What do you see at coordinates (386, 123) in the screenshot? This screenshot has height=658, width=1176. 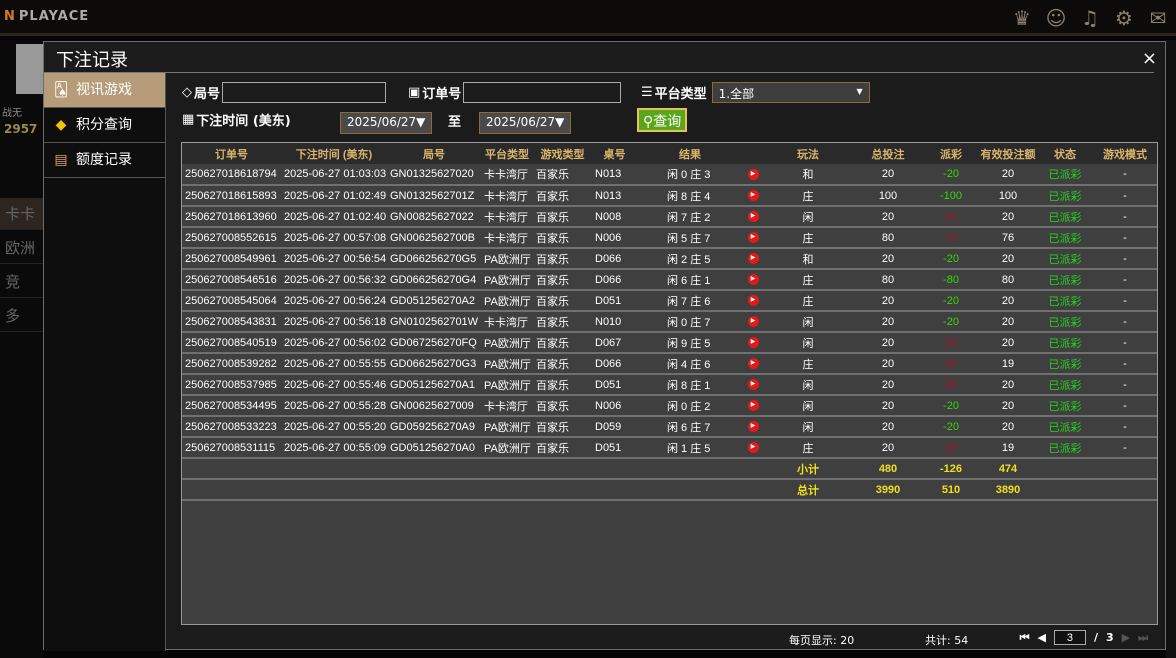 I see `date-from: 2025/06/27▼` at bounding box center [386, 123].